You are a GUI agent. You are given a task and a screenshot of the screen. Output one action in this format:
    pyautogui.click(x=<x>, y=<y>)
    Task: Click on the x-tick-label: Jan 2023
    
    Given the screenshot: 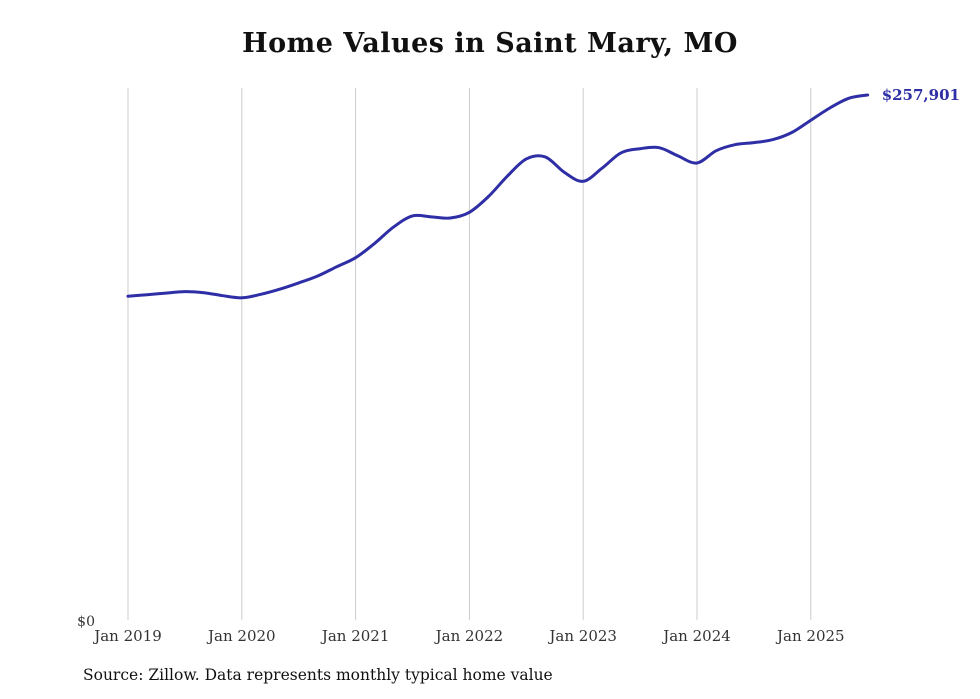 What is the action you would take?
    pyautogui.click(x=582, y=636)
    